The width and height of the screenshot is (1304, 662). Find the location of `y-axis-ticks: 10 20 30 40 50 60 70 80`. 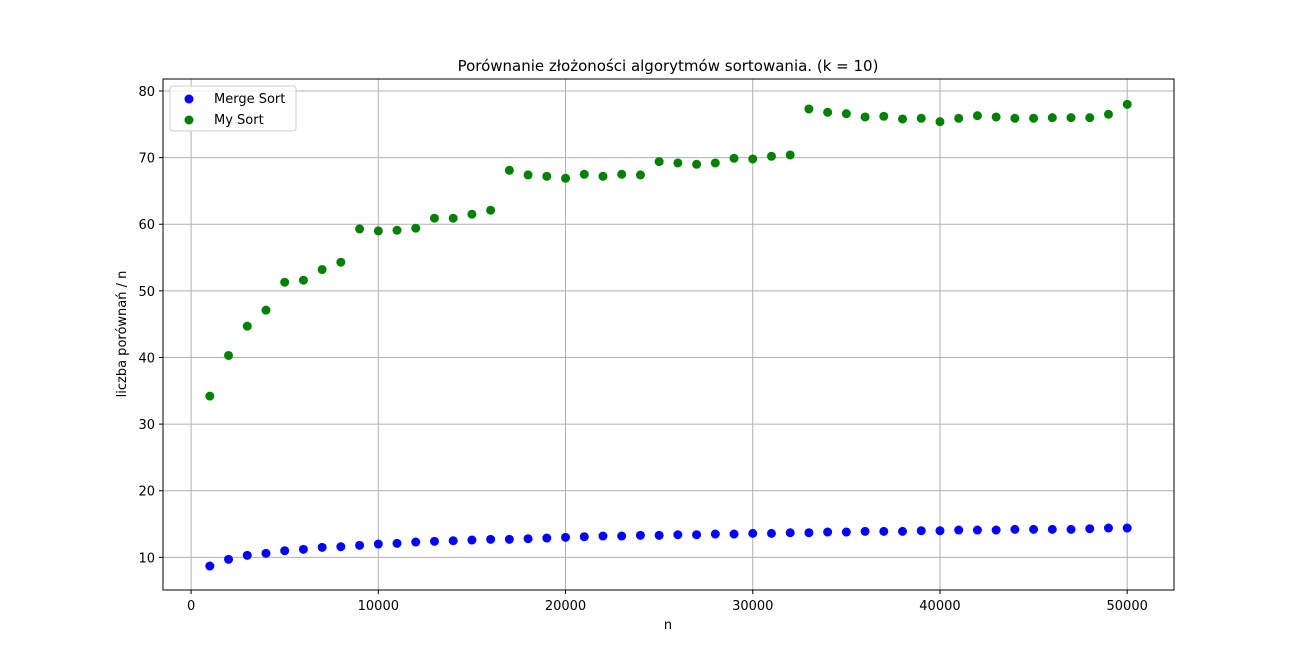

y-axis-ticks: 10 20 30 40 50 60 70 80 is located at coordinates (150, 325).